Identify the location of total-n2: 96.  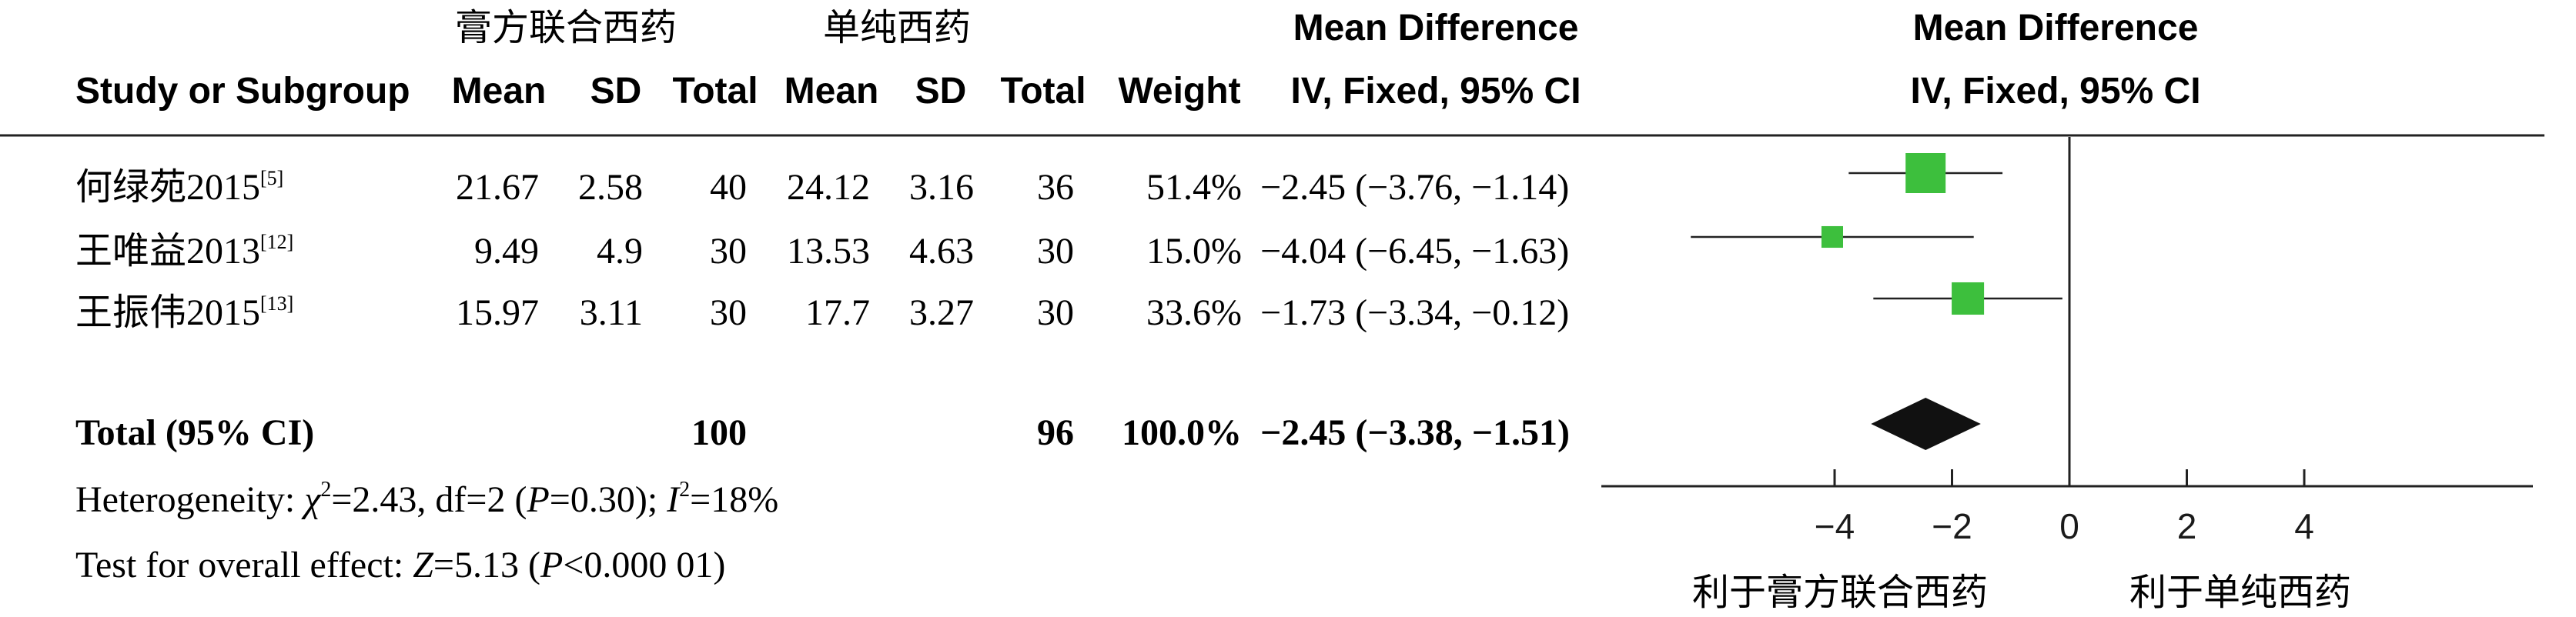
(1056, 432).